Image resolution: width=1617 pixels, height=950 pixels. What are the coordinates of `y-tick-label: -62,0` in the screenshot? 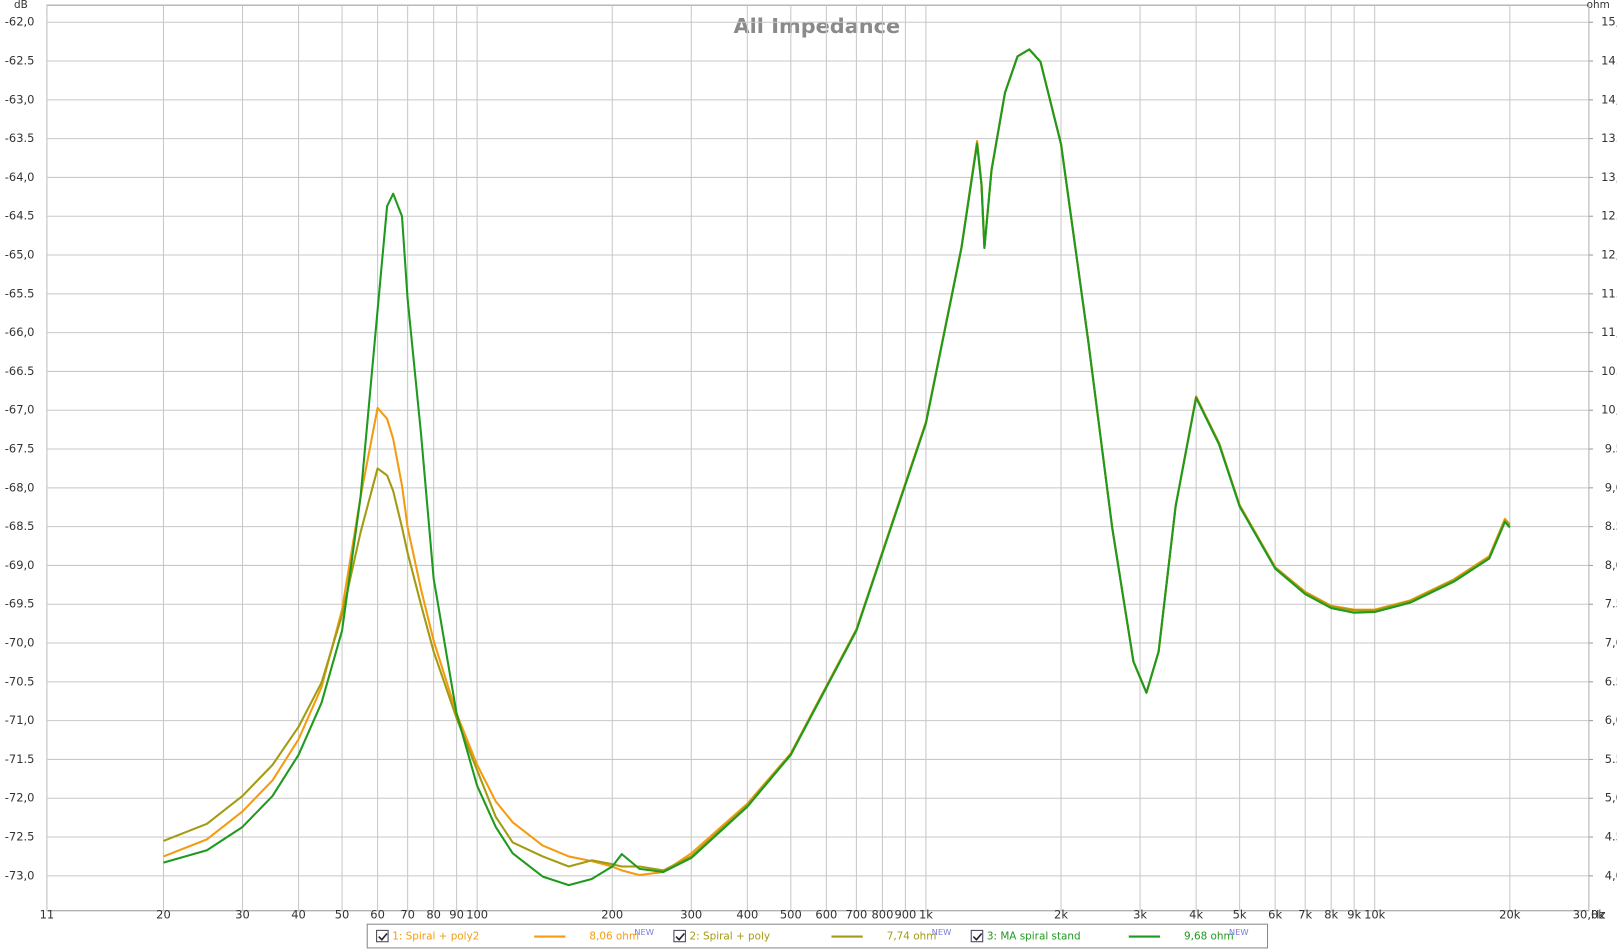 It's located at (20, 22).